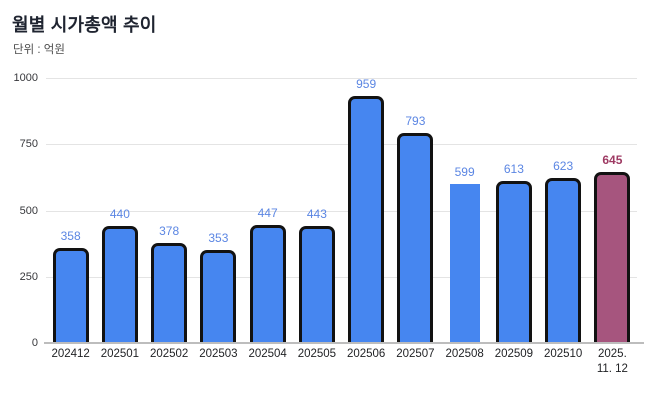 The width and height of the screenshot is (670, 402). I want to click on bar-slot: 353, so click(218, 210).